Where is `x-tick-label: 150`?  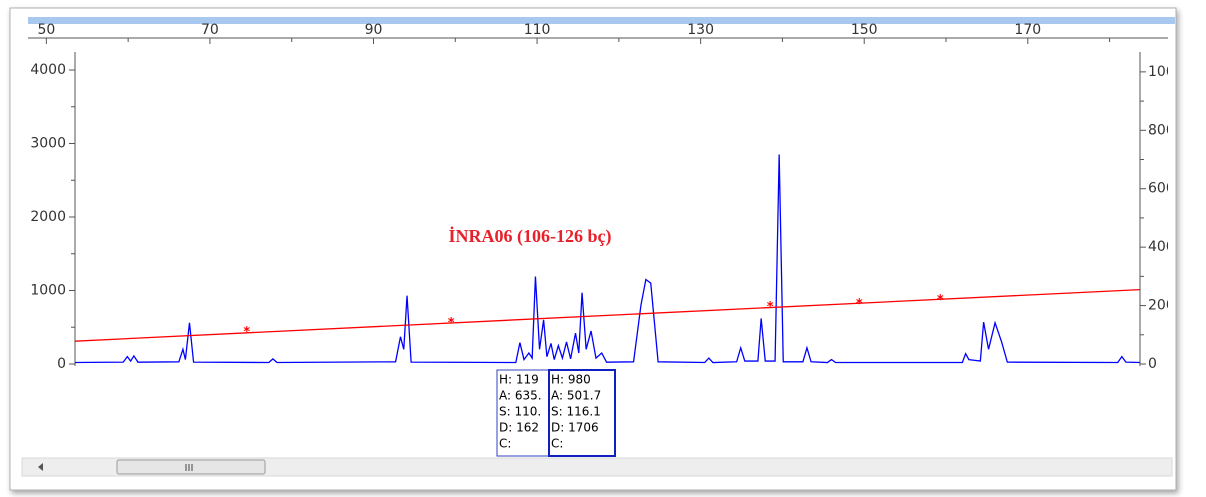 x-tick-label: 150 is located at coordinates (864, 30).